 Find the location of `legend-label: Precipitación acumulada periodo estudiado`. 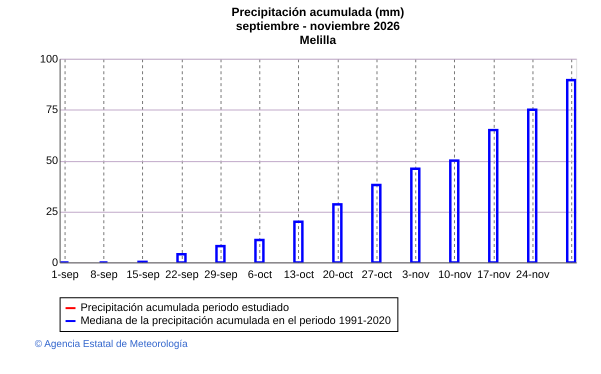

legend-label: Precipitación acumulada periodo estudiado is located at coordinates (185, 308).